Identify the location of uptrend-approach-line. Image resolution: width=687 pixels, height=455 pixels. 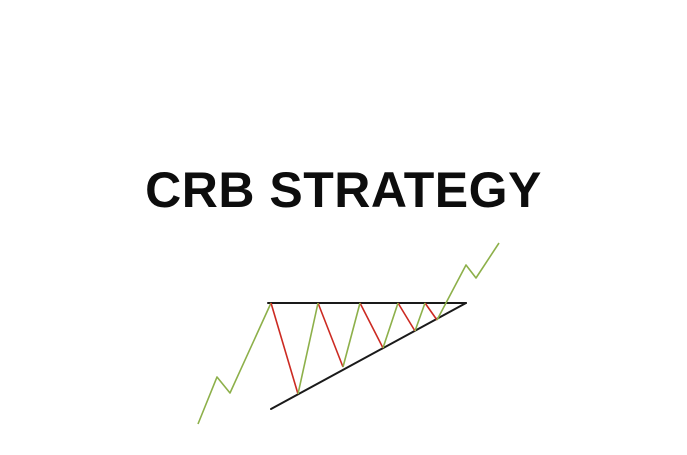
(234, 363).